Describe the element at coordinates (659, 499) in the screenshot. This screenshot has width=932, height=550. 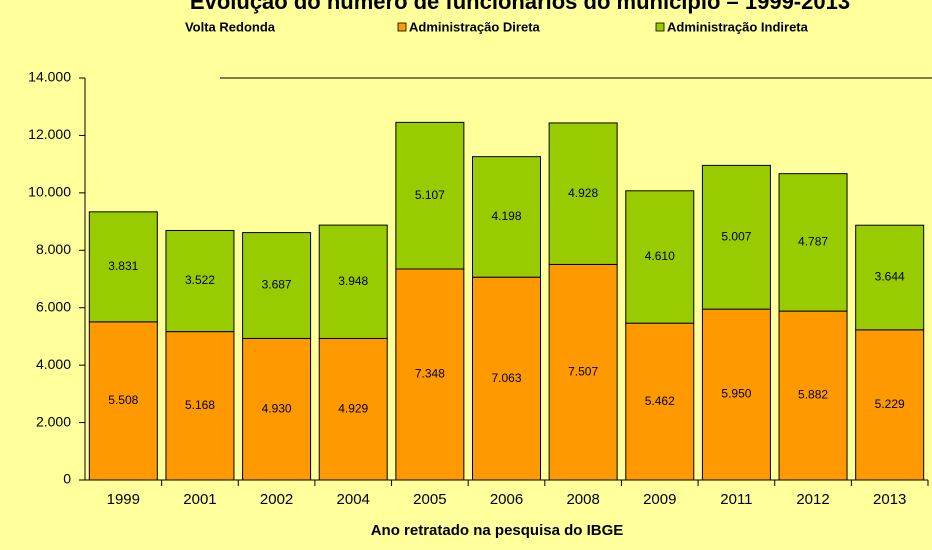
I see `x-tick-label: 2009` at that location.